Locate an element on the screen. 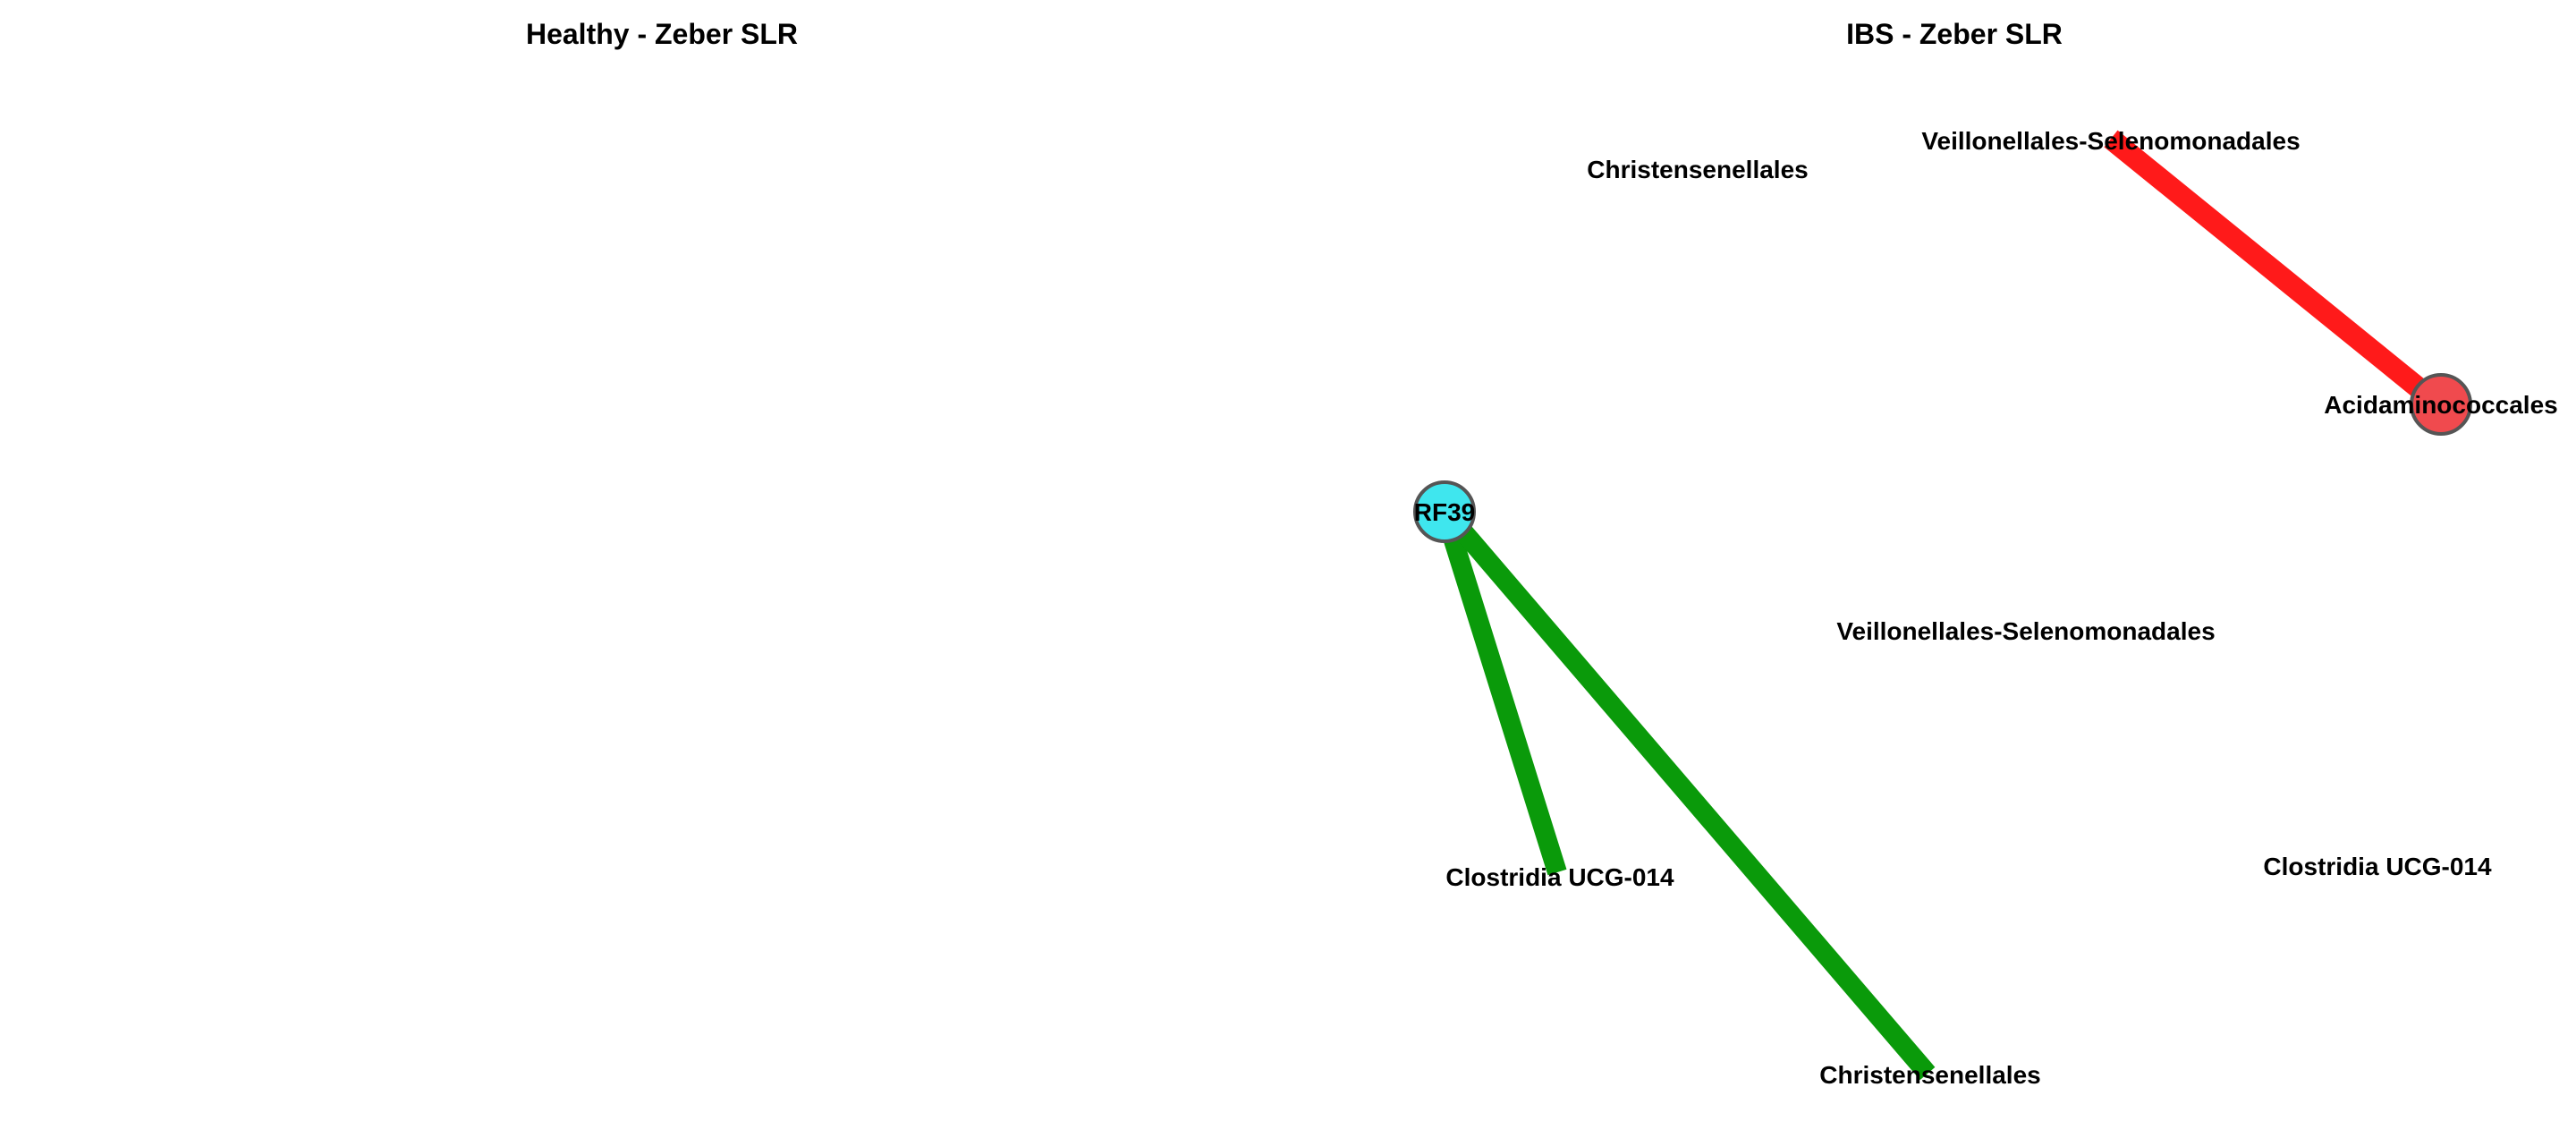  edge-rf39-clostridia is located at coordinates (1501, 692).